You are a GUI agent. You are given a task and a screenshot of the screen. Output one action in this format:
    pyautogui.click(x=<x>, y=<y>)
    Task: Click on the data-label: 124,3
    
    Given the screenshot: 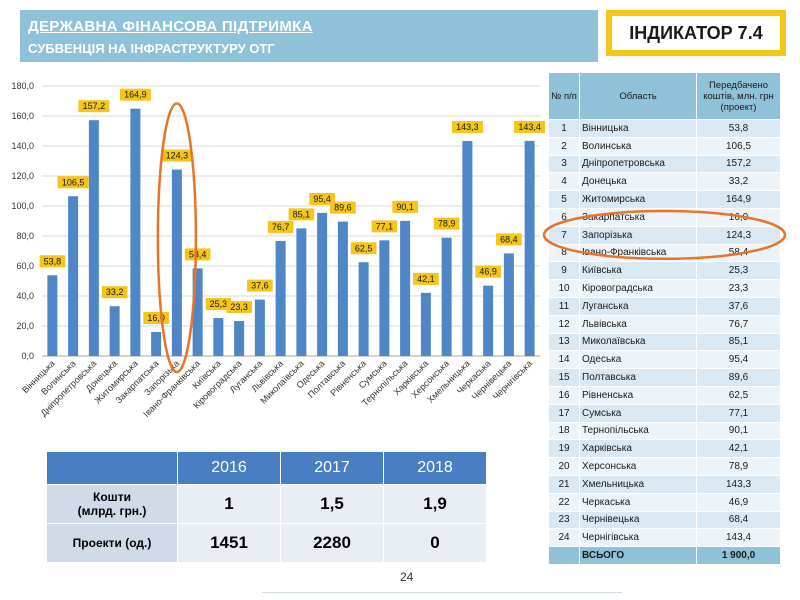 What is the action you would take?
    pyautogui.click(x=177, y=156)
    